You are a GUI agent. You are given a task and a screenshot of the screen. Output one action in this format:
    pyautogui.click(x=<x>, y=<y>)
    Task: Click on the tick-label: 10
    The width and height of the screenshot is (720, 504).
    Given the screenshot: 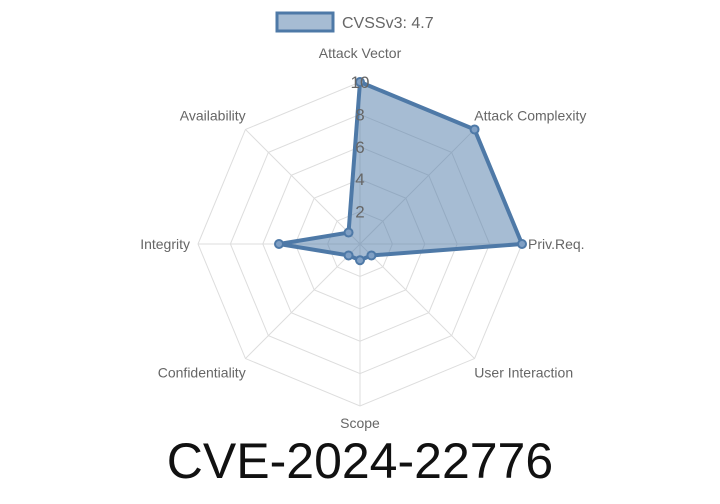 What is the action you would take?
    pyautogui.click(x=360, y=82)
    